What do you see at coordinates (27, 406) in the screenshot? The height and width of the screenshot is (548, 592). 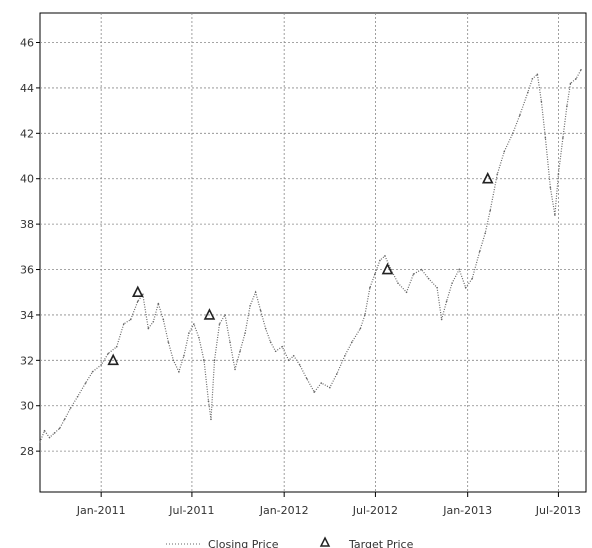 I see `y-tick-label: 30` at bounding box center [27, 406].